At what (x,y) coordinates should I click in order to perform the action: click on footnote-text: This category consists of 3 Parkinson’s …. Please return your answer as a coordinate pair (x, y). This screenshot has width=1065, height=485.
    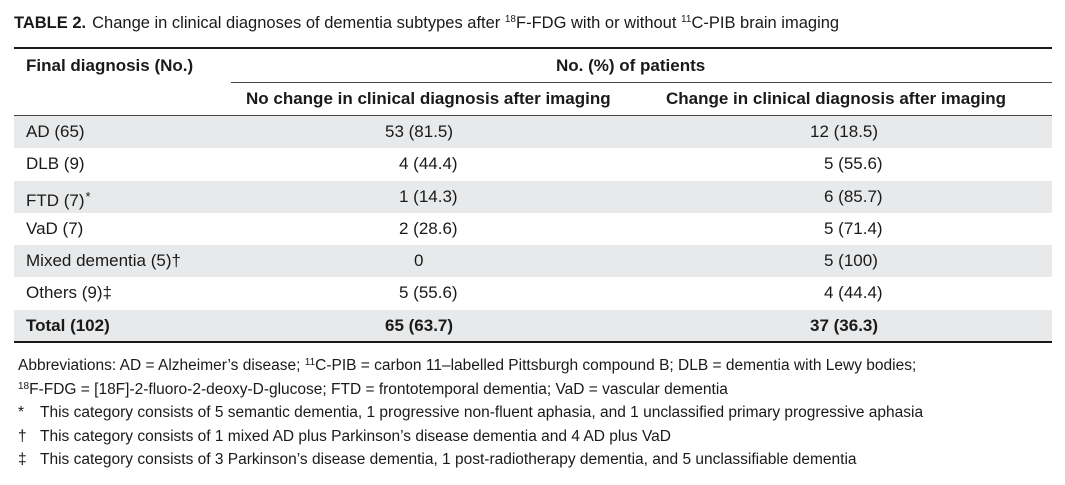
    Looking at the image, I should click on (448, 459).